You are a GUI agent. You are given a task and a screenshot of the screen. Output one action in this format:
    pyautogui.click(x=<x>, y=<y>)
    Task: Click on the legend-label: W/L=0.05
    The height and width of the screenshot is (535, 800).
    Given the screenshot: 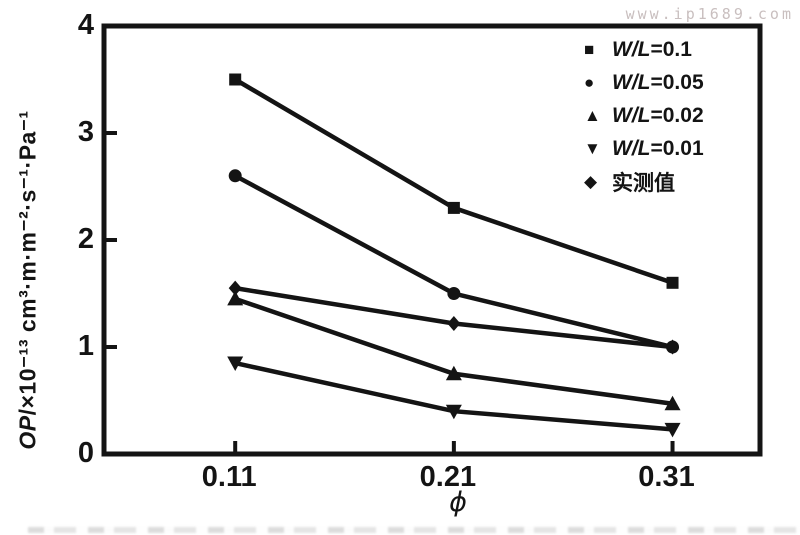 What is the action you would take?
    pyautogui.click(x=658, y=83)
    